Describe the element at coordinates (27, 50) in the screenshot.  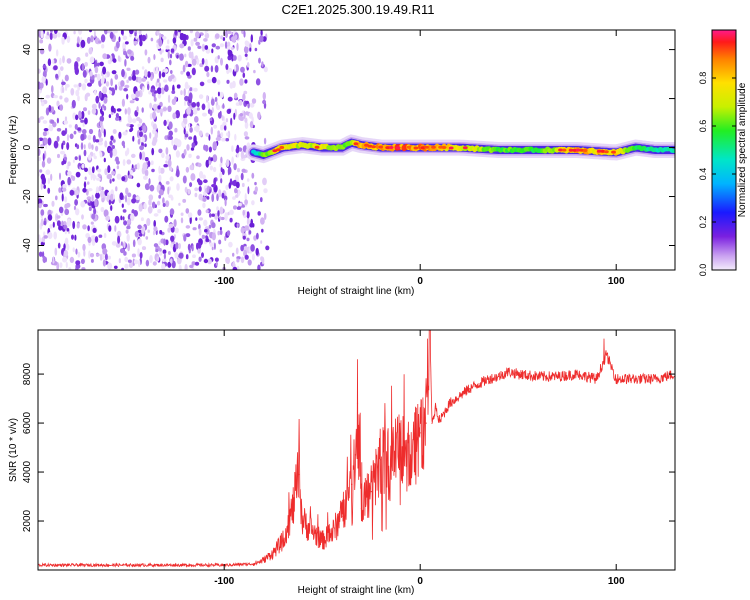
I see `y-tick-label: 40` at that location.